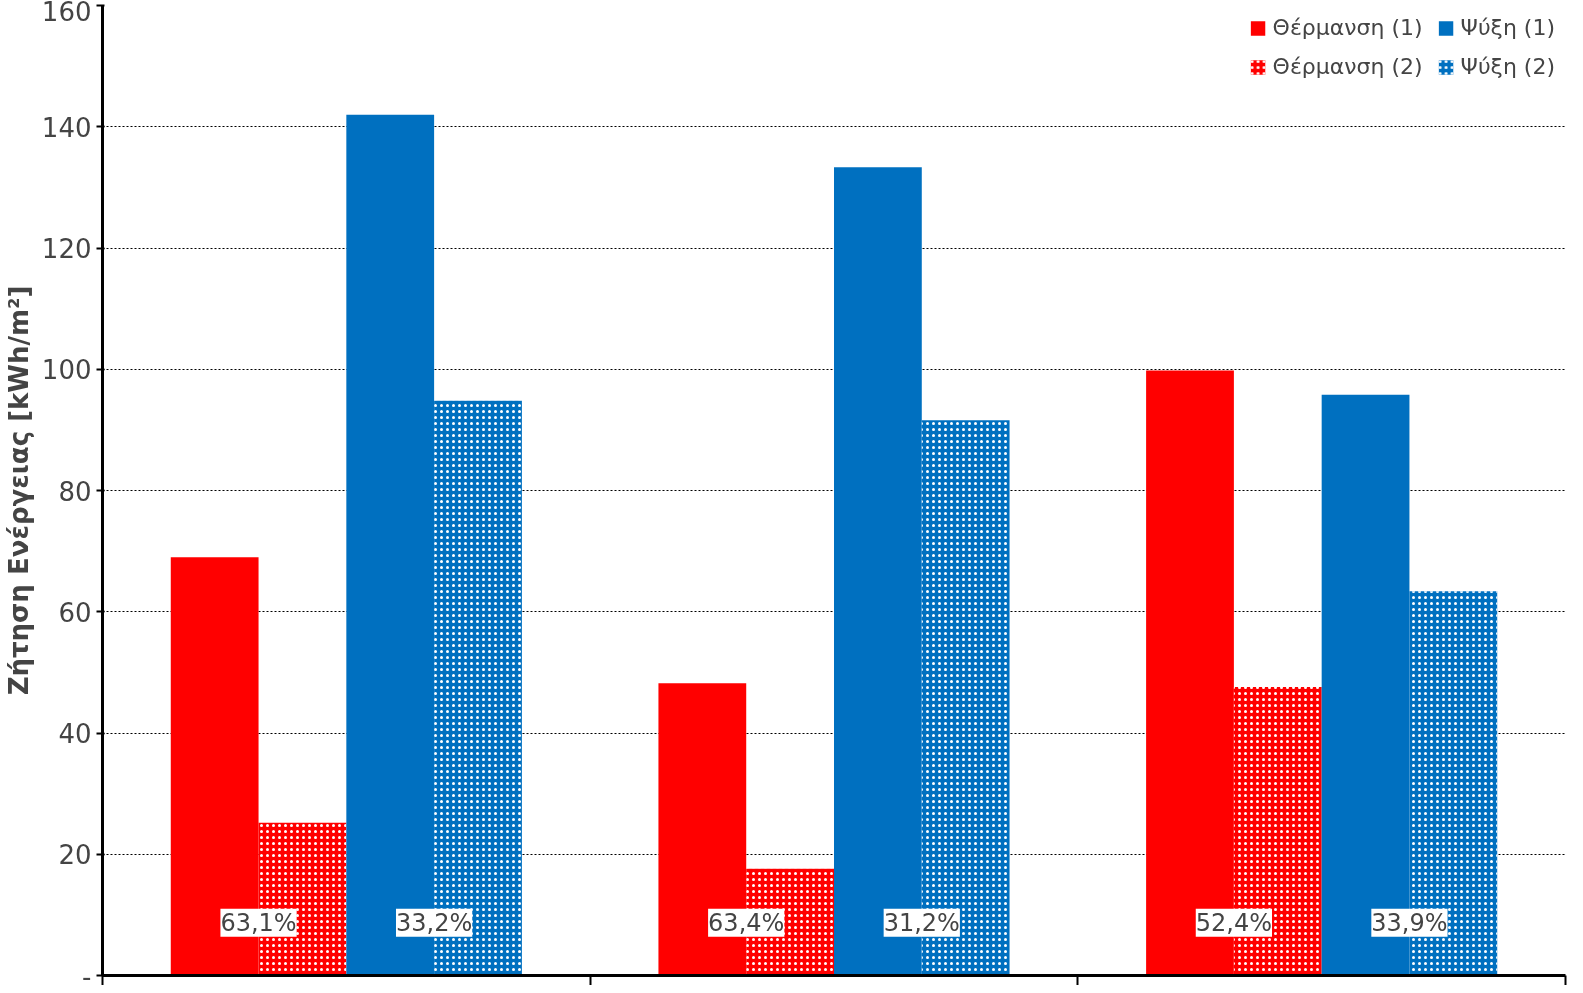  I want to click on y-tick-label: 20, so click(75, 855).